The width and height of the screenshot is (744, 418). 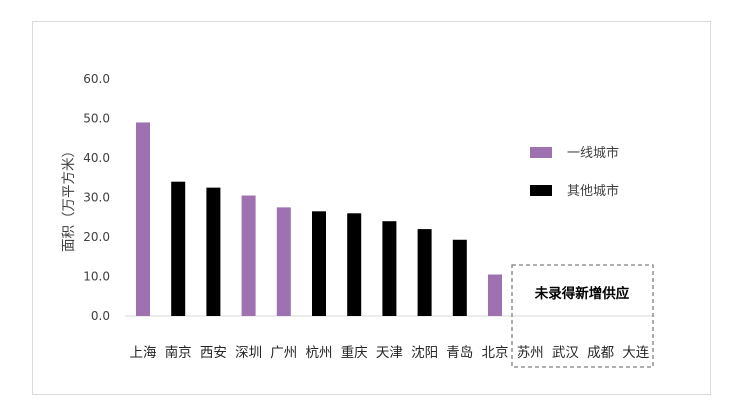 What do you see at coordinates (248, 353) in the screenshot?
I see `category-label: 深圳` at bounding box center [248, 353].